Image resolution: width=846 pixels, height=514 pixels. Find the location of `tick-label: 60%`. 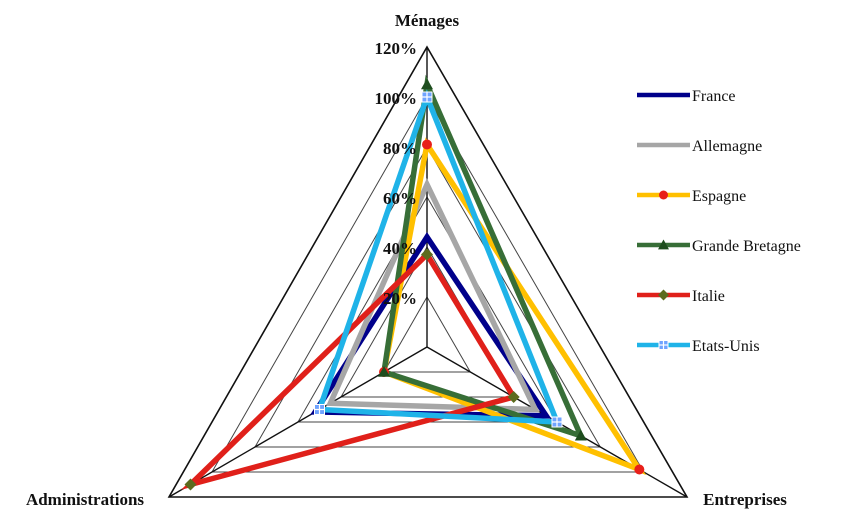

tick-label: 60% is located at coordinates (400, 198).